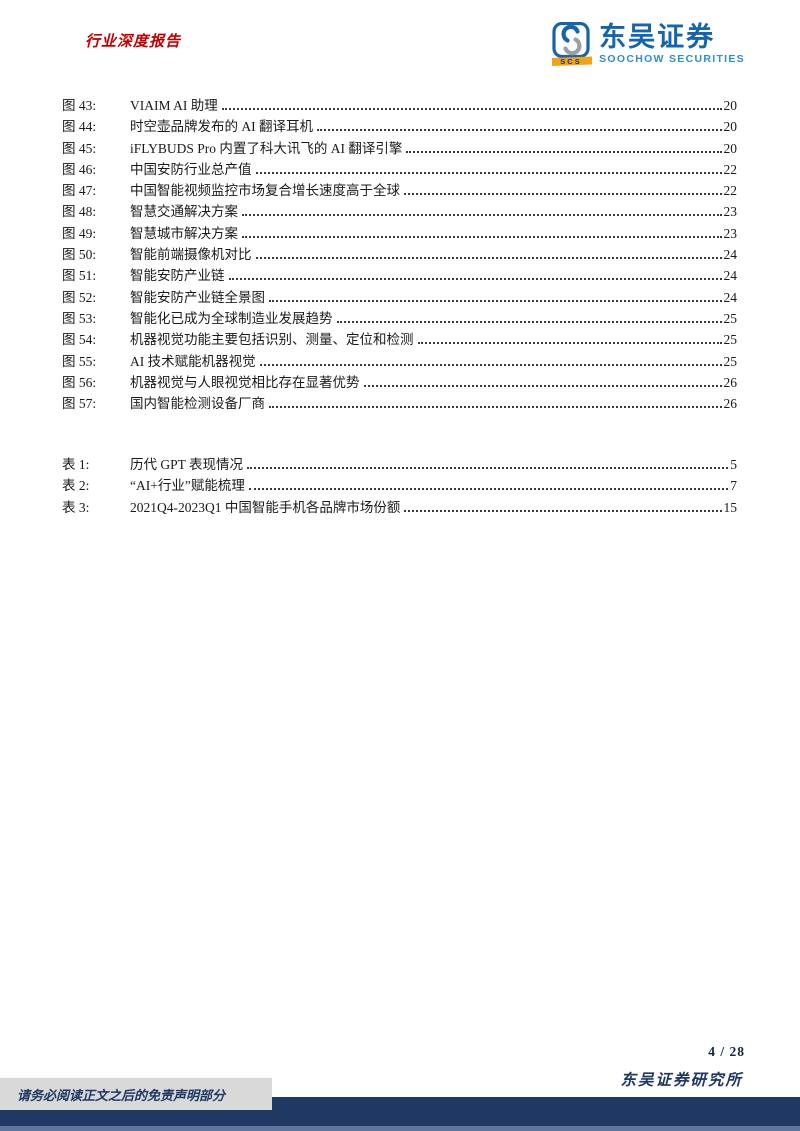  Describe the element at coordinates (221, 127) in the screenshot. I see `toc-entry-title: 时空壶品牌发布的 AI 翻译耳机` at that location.